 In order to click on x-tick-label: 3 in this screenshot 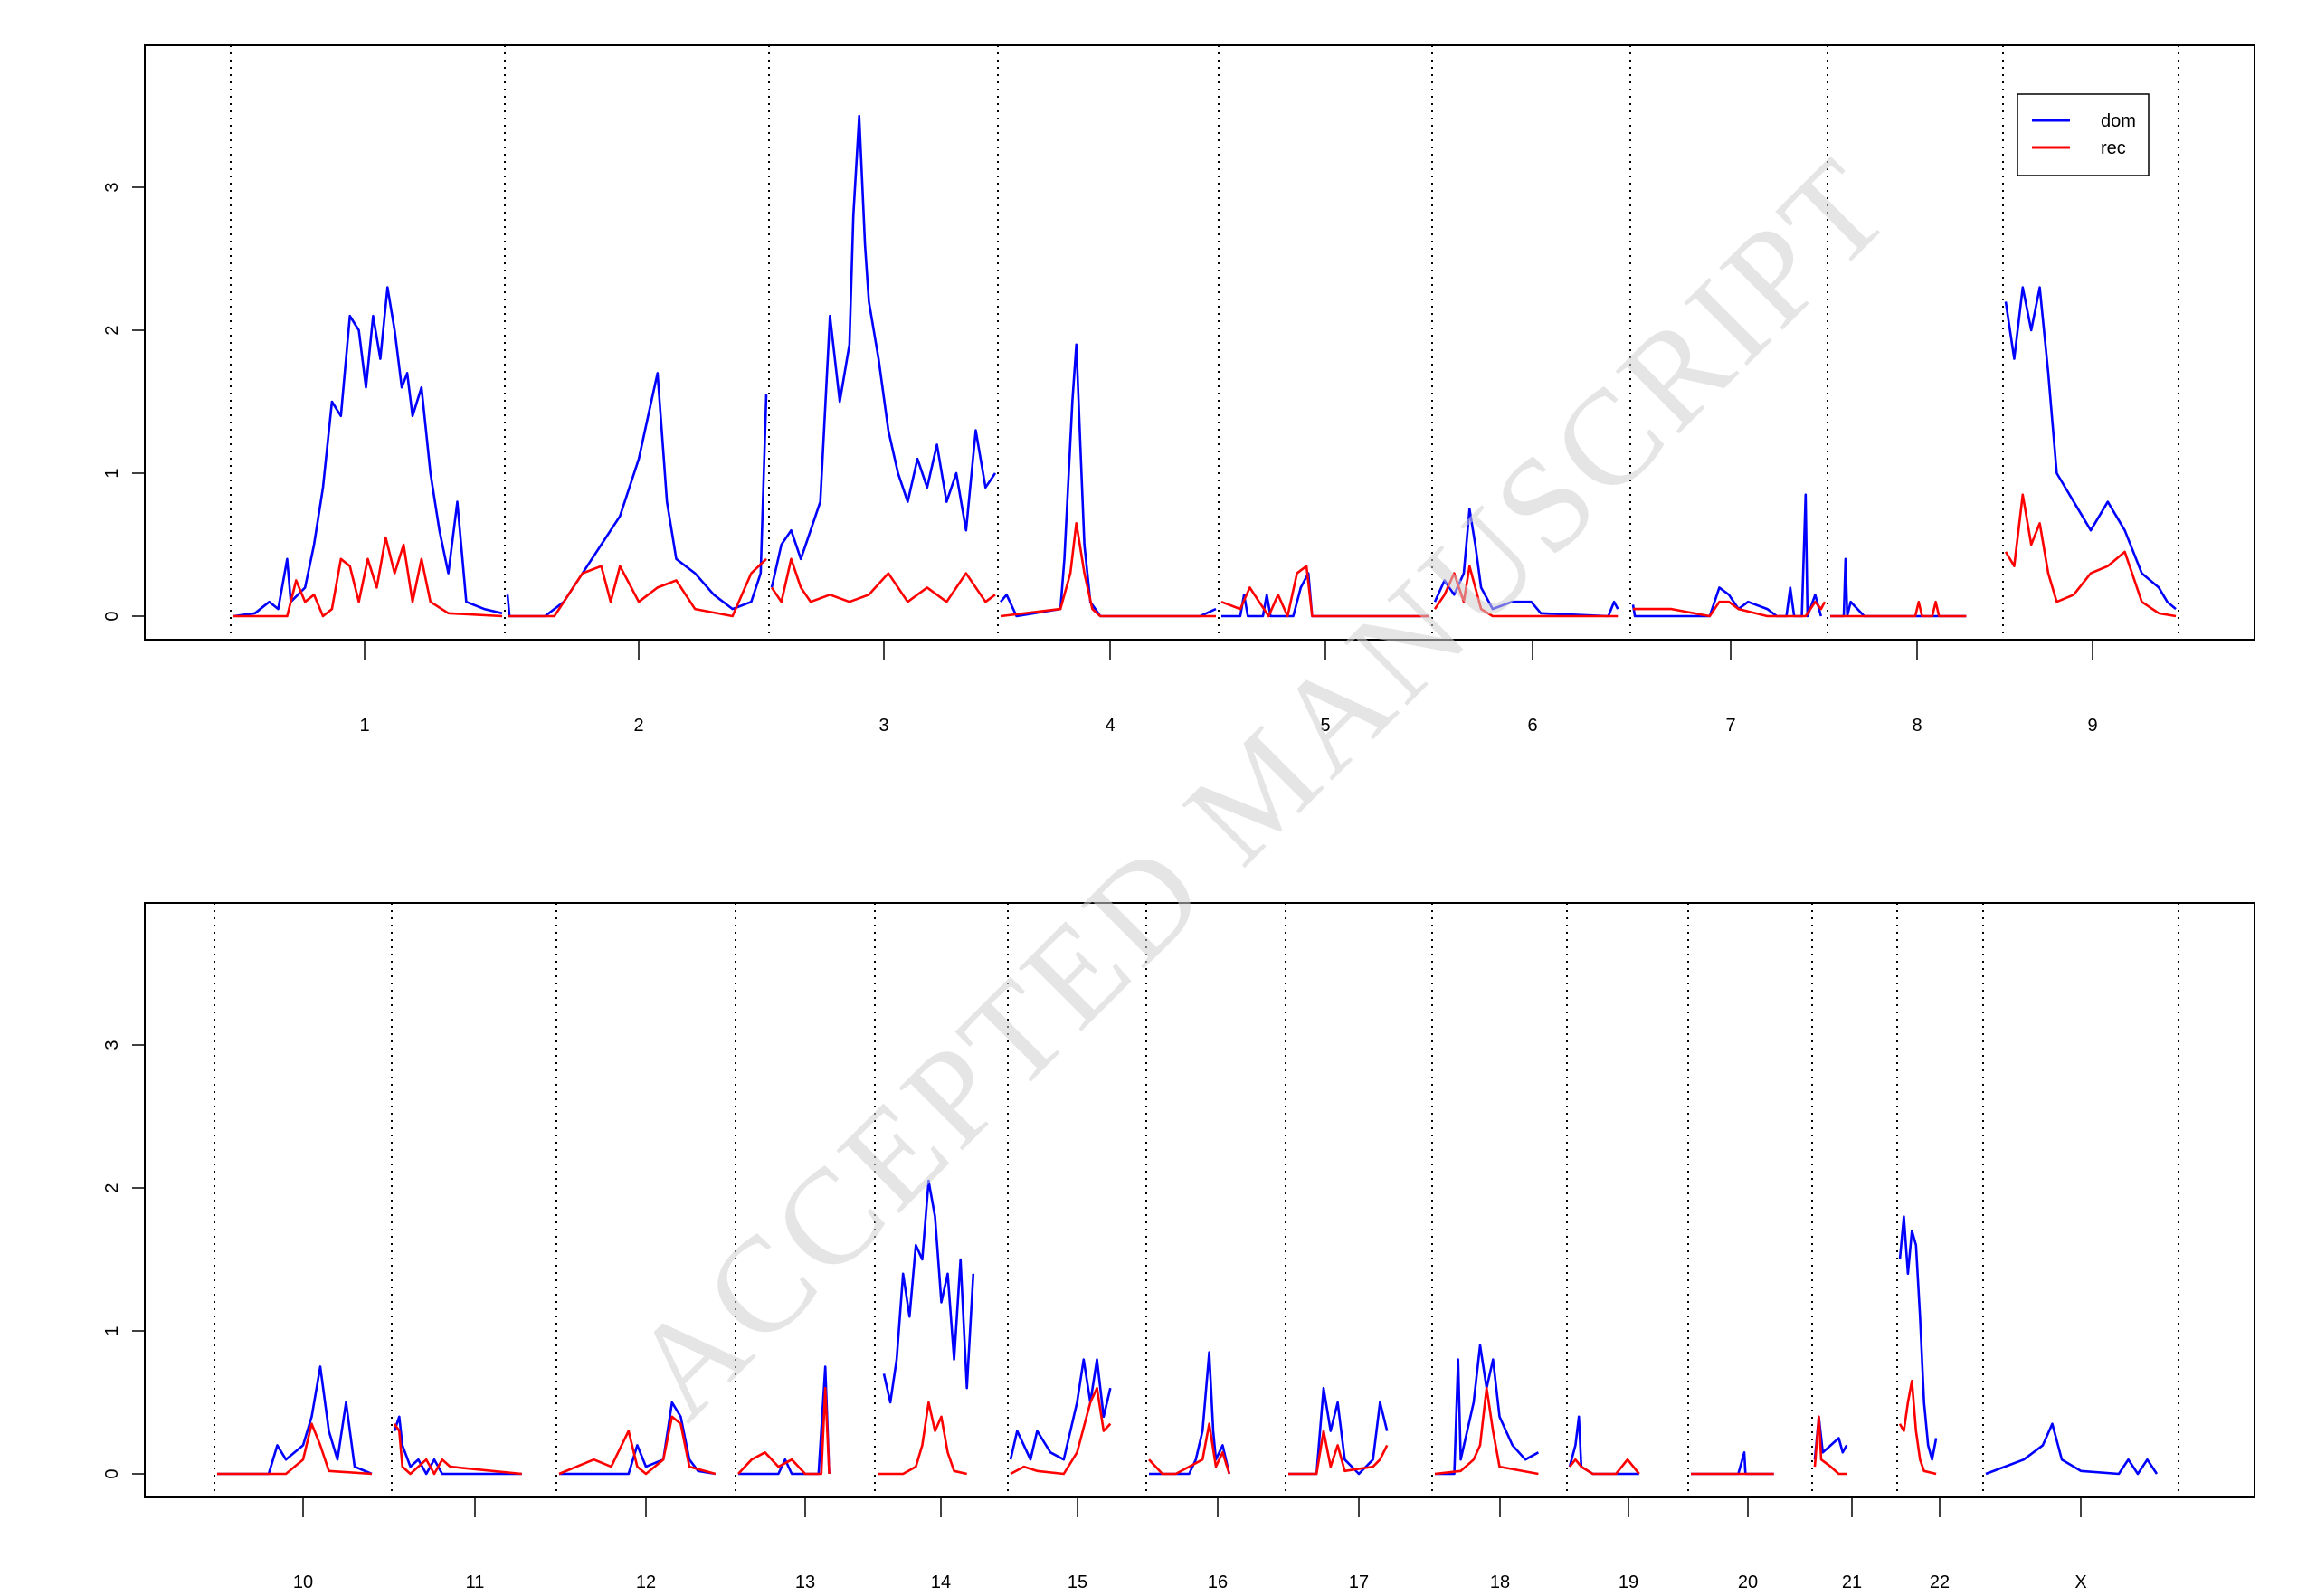, I will do `click(883, 726)`.